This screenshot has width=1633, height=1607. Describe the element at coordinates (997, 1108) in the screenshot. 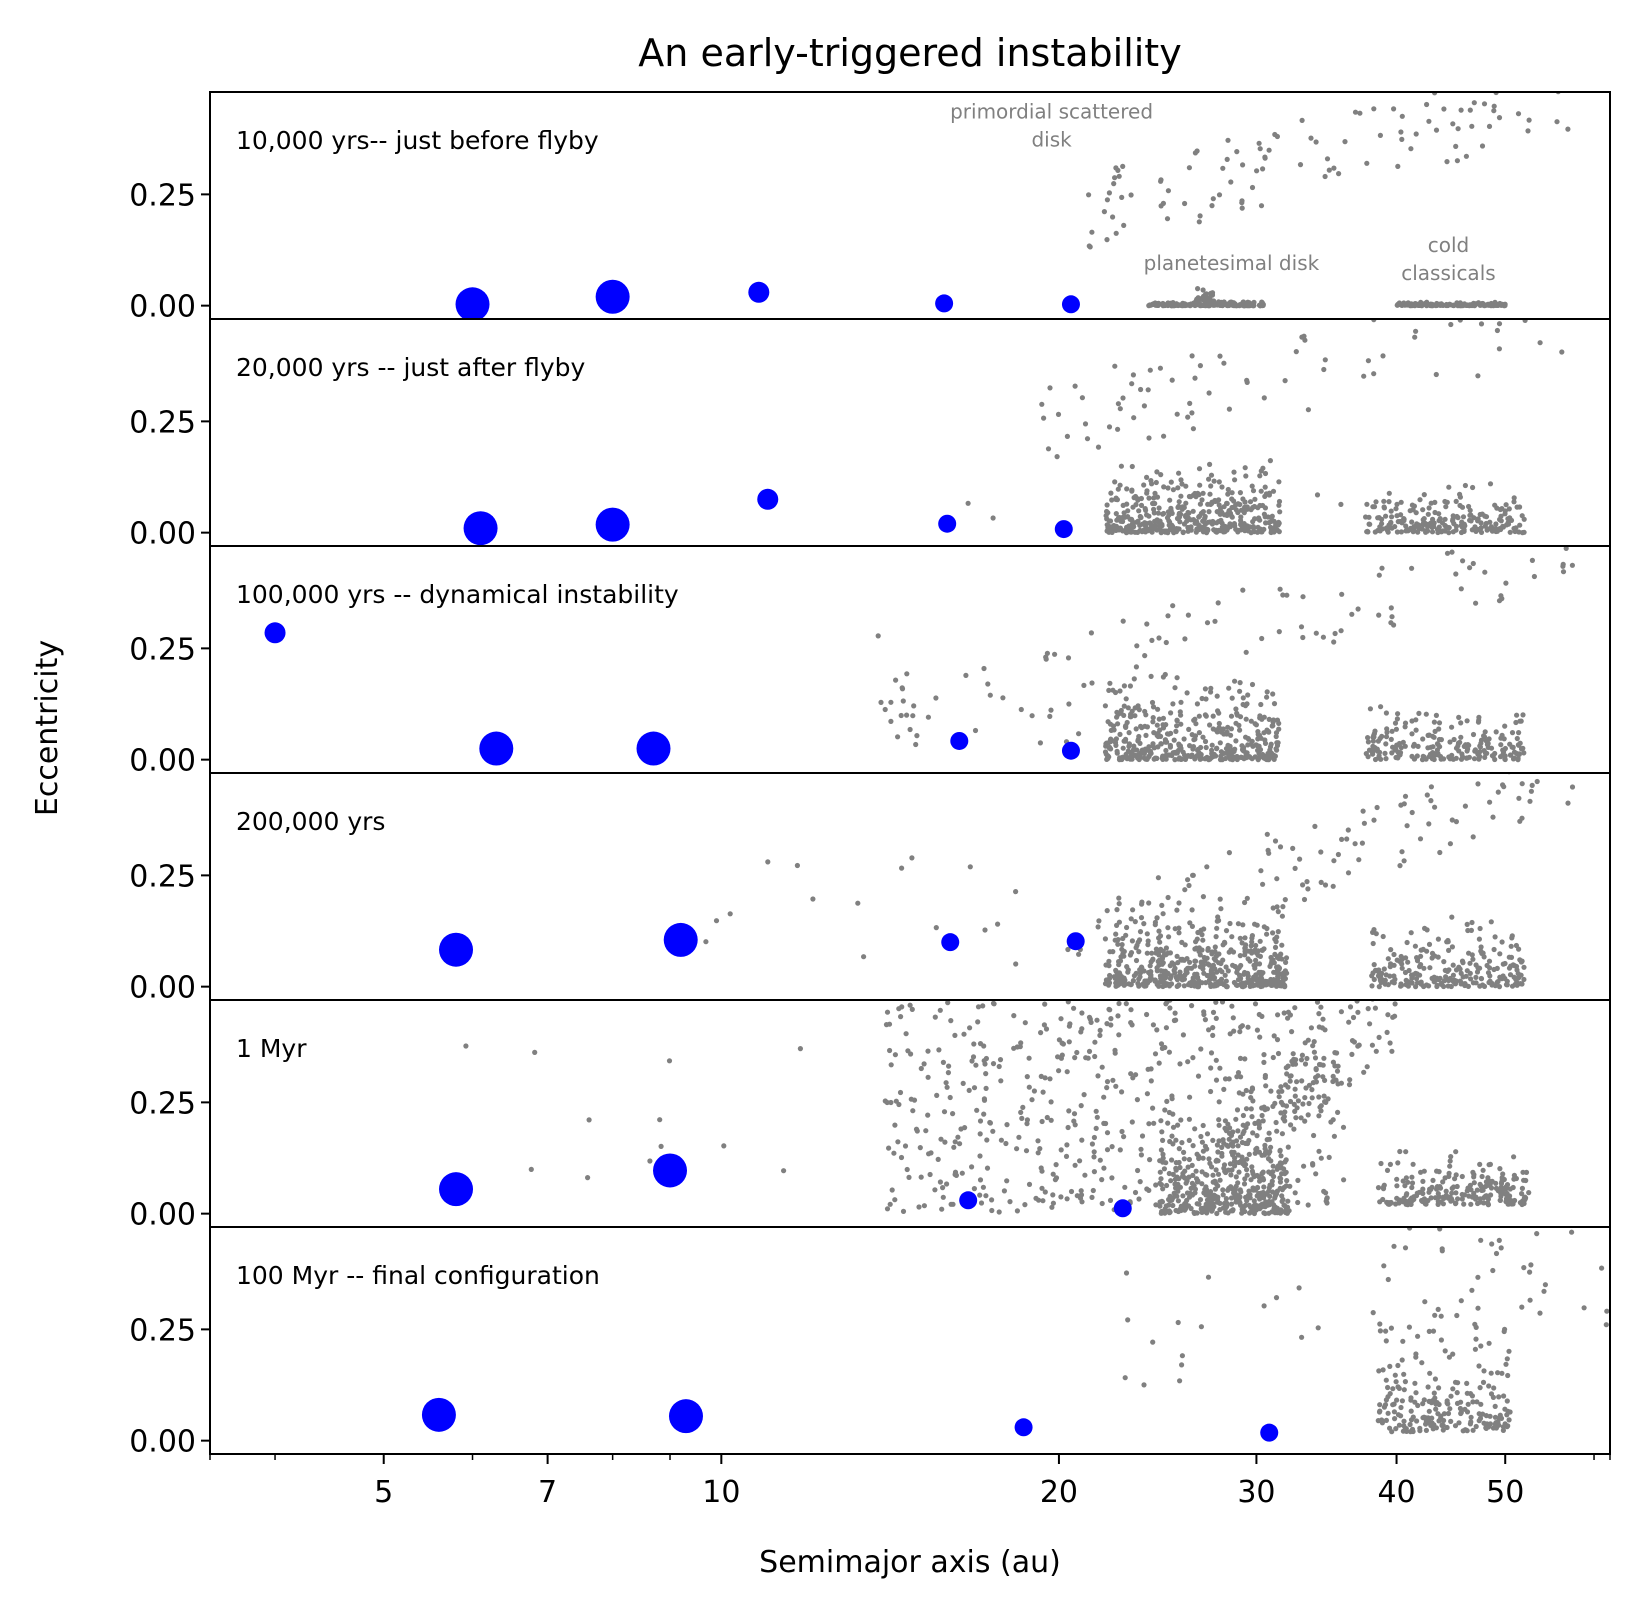

I see `particle-group` at that location.